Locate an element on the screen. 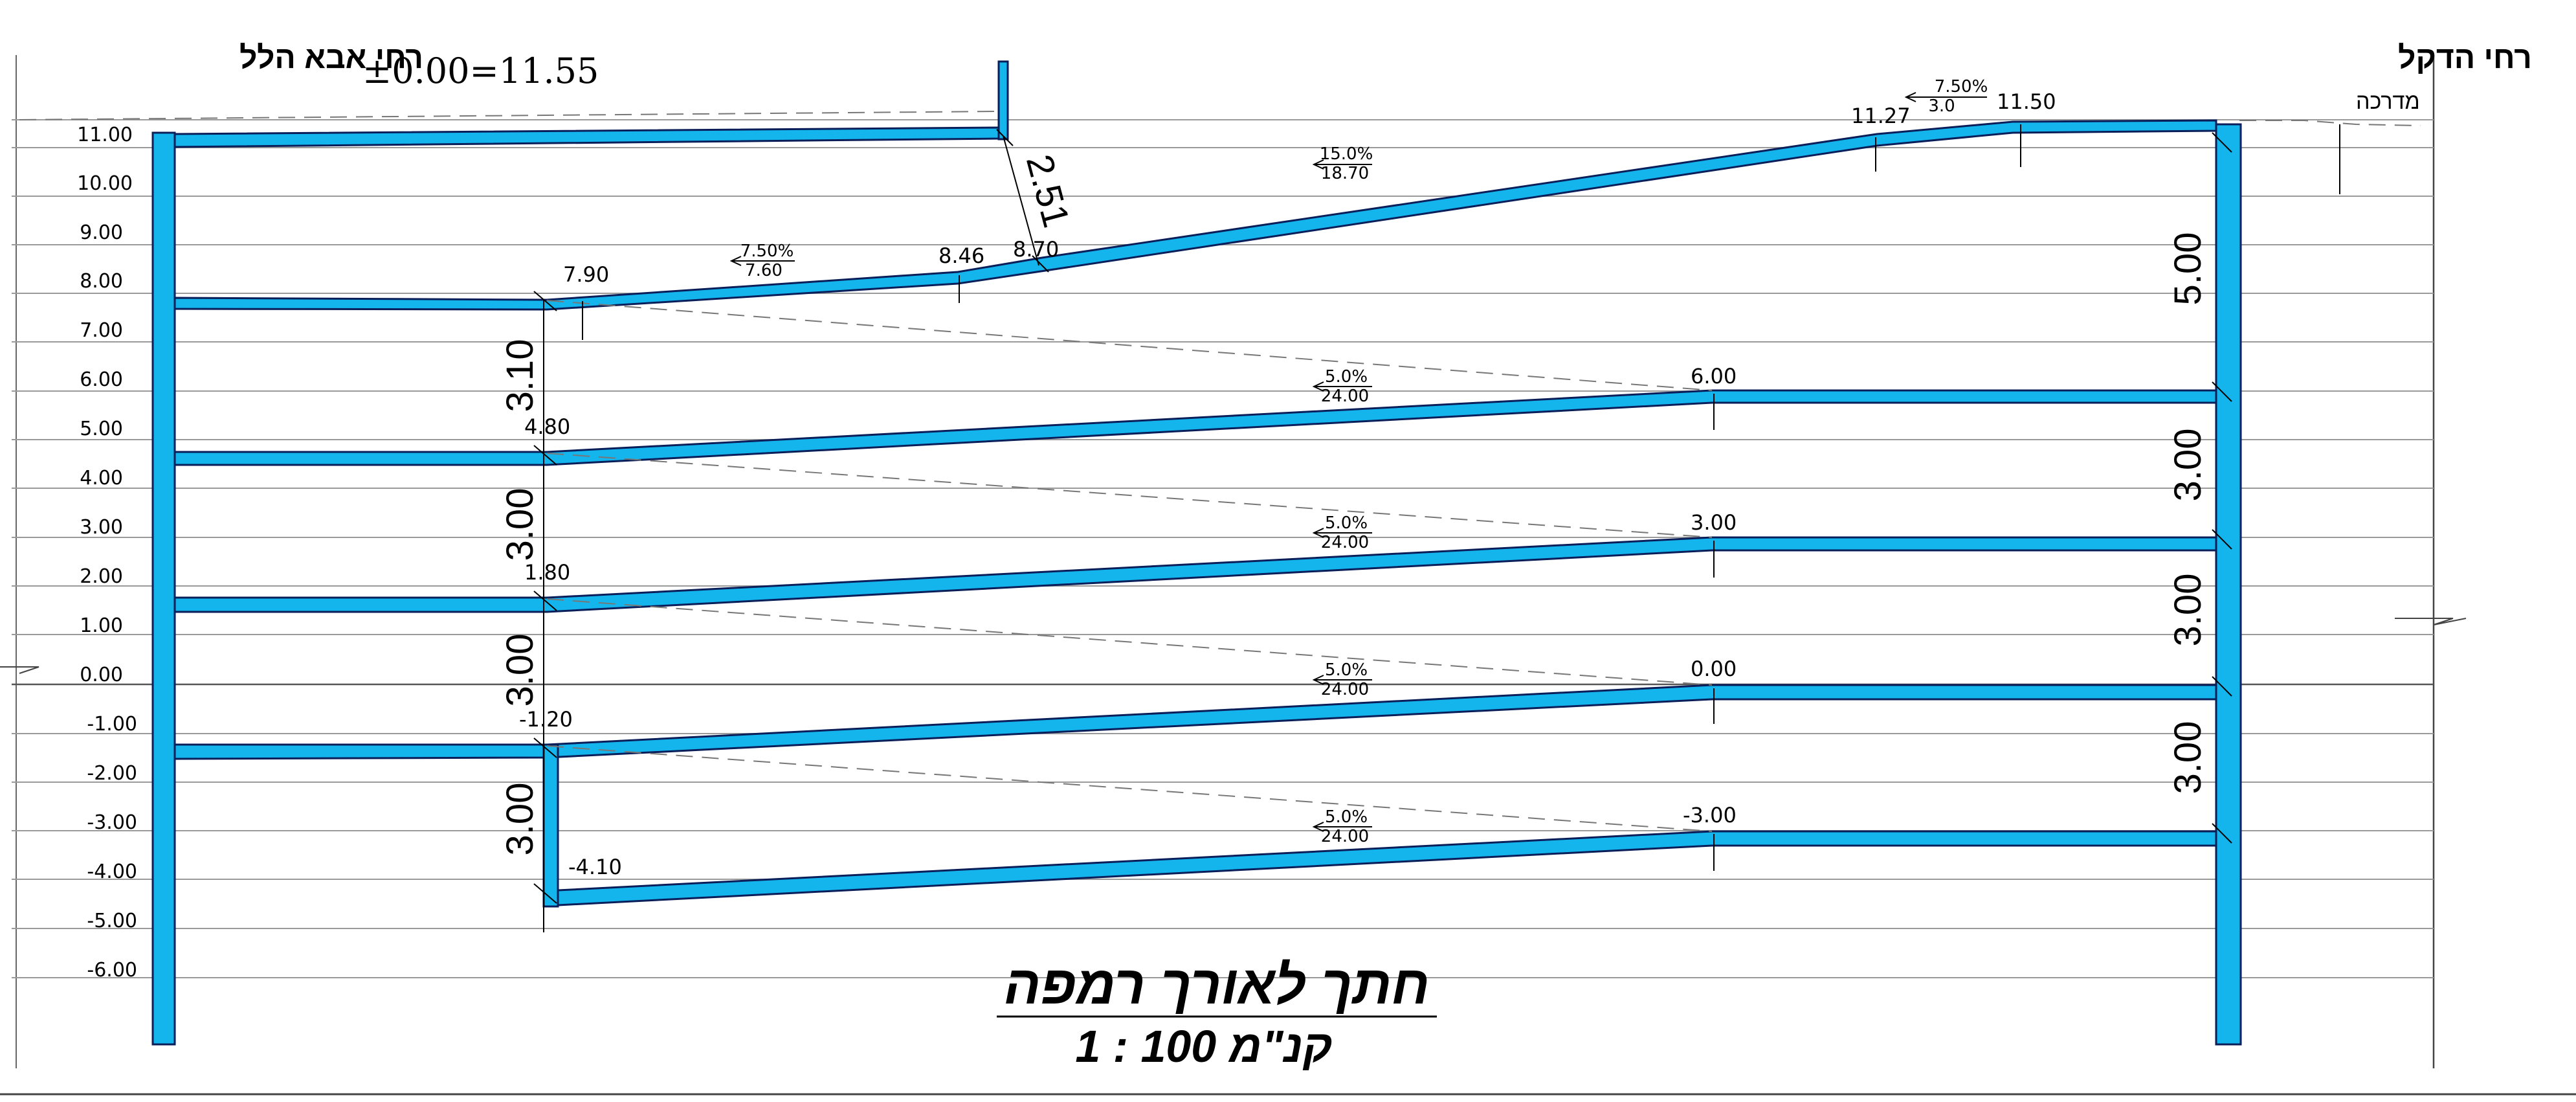  inner-wall is located at coordinates (550, 825).